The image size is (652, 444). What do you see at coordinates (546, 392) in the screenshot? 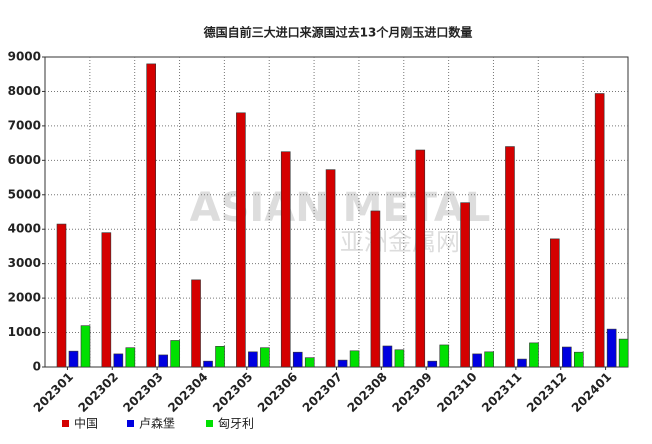
I see `x-tick-label: 202312` at bounding box center [546, 392].